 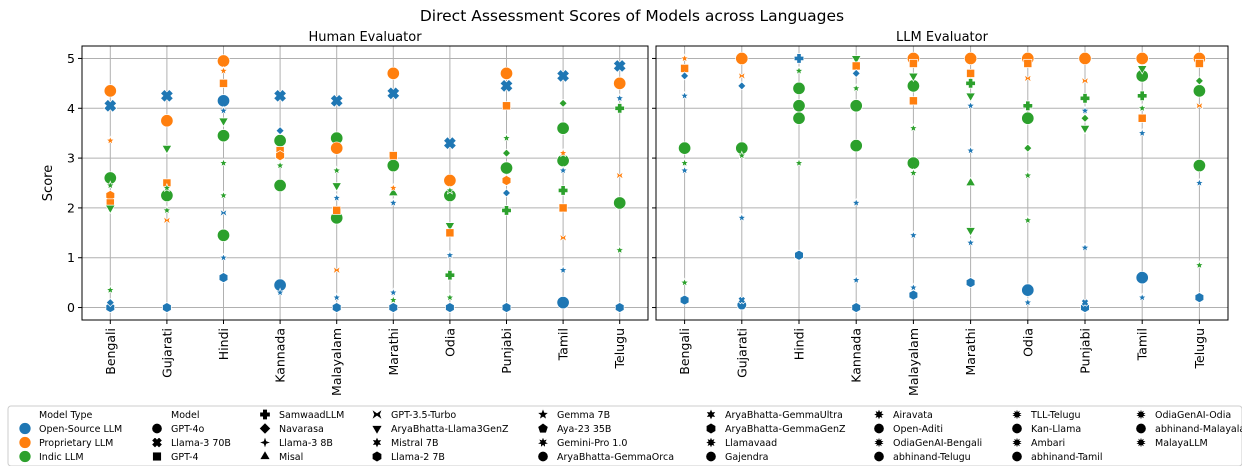 I want to click on legend-label: Gemma 7B, so click(x=583, y=415).